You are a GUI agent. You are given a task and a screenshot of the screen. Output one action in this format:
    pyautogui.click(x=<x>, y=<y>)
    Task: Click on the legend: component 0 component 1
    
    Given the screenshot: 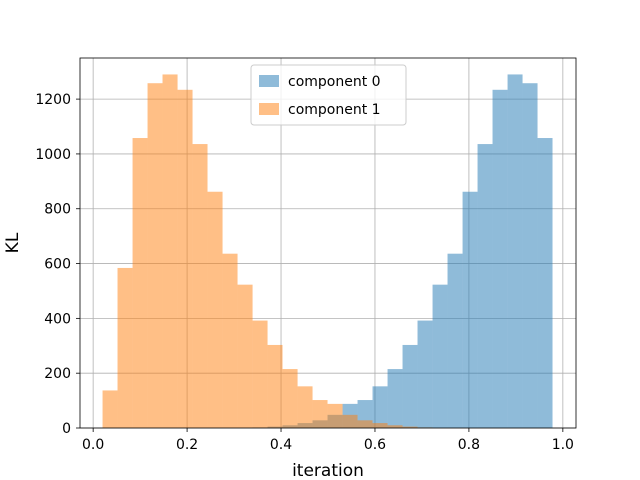 What is the action you would take?
    pyautogui.click(x=328, y=95)
    